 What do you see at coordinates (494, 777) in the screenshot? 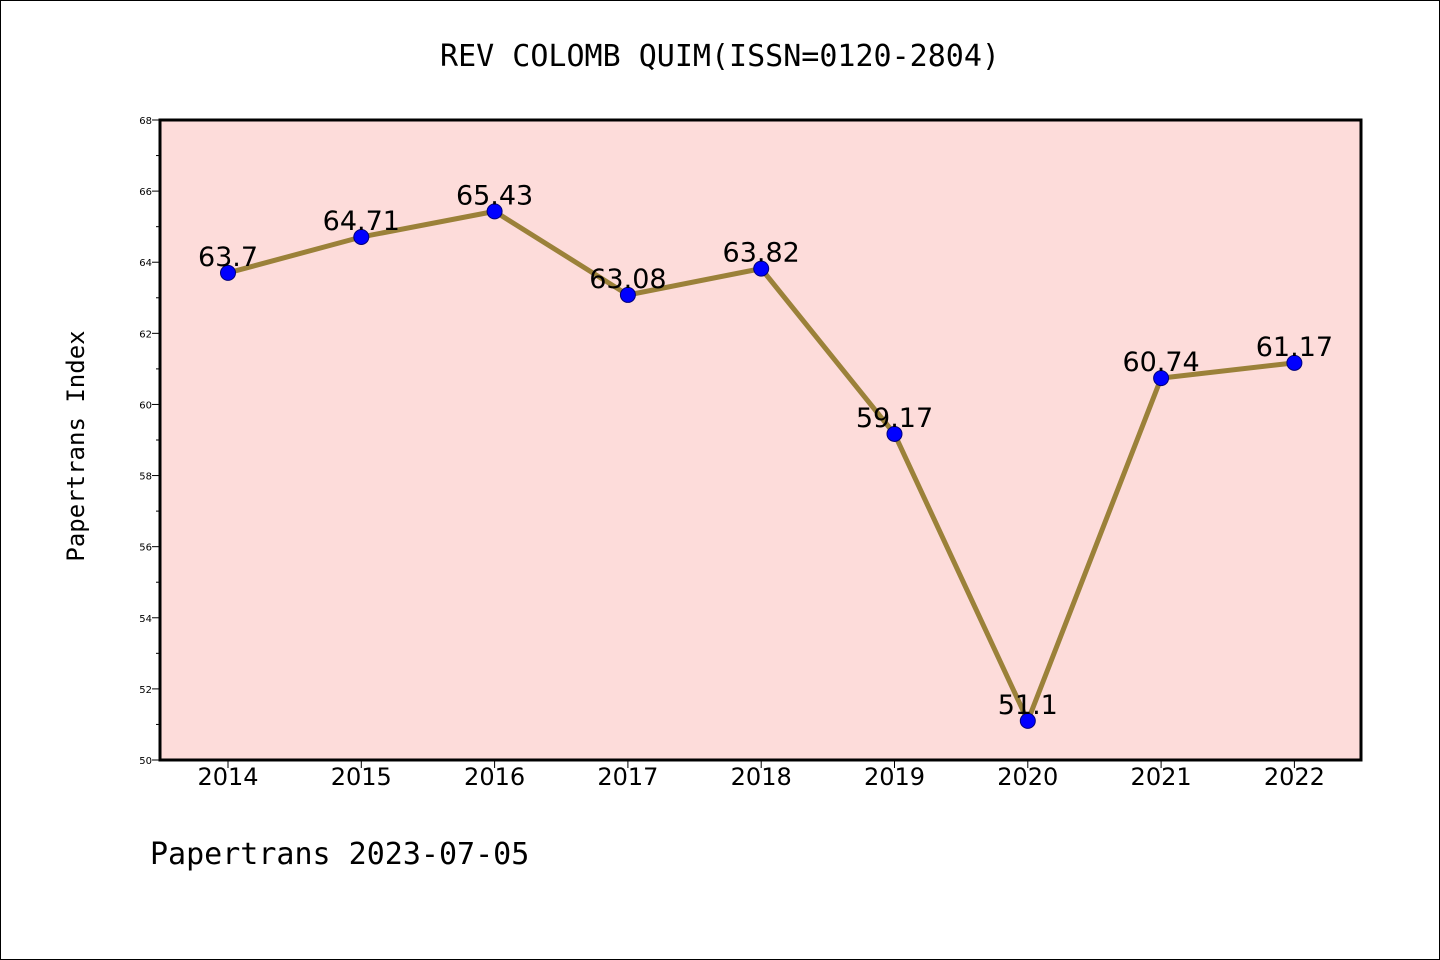
I see `x-tick-label: 2016` at bounding box center [494, 777].